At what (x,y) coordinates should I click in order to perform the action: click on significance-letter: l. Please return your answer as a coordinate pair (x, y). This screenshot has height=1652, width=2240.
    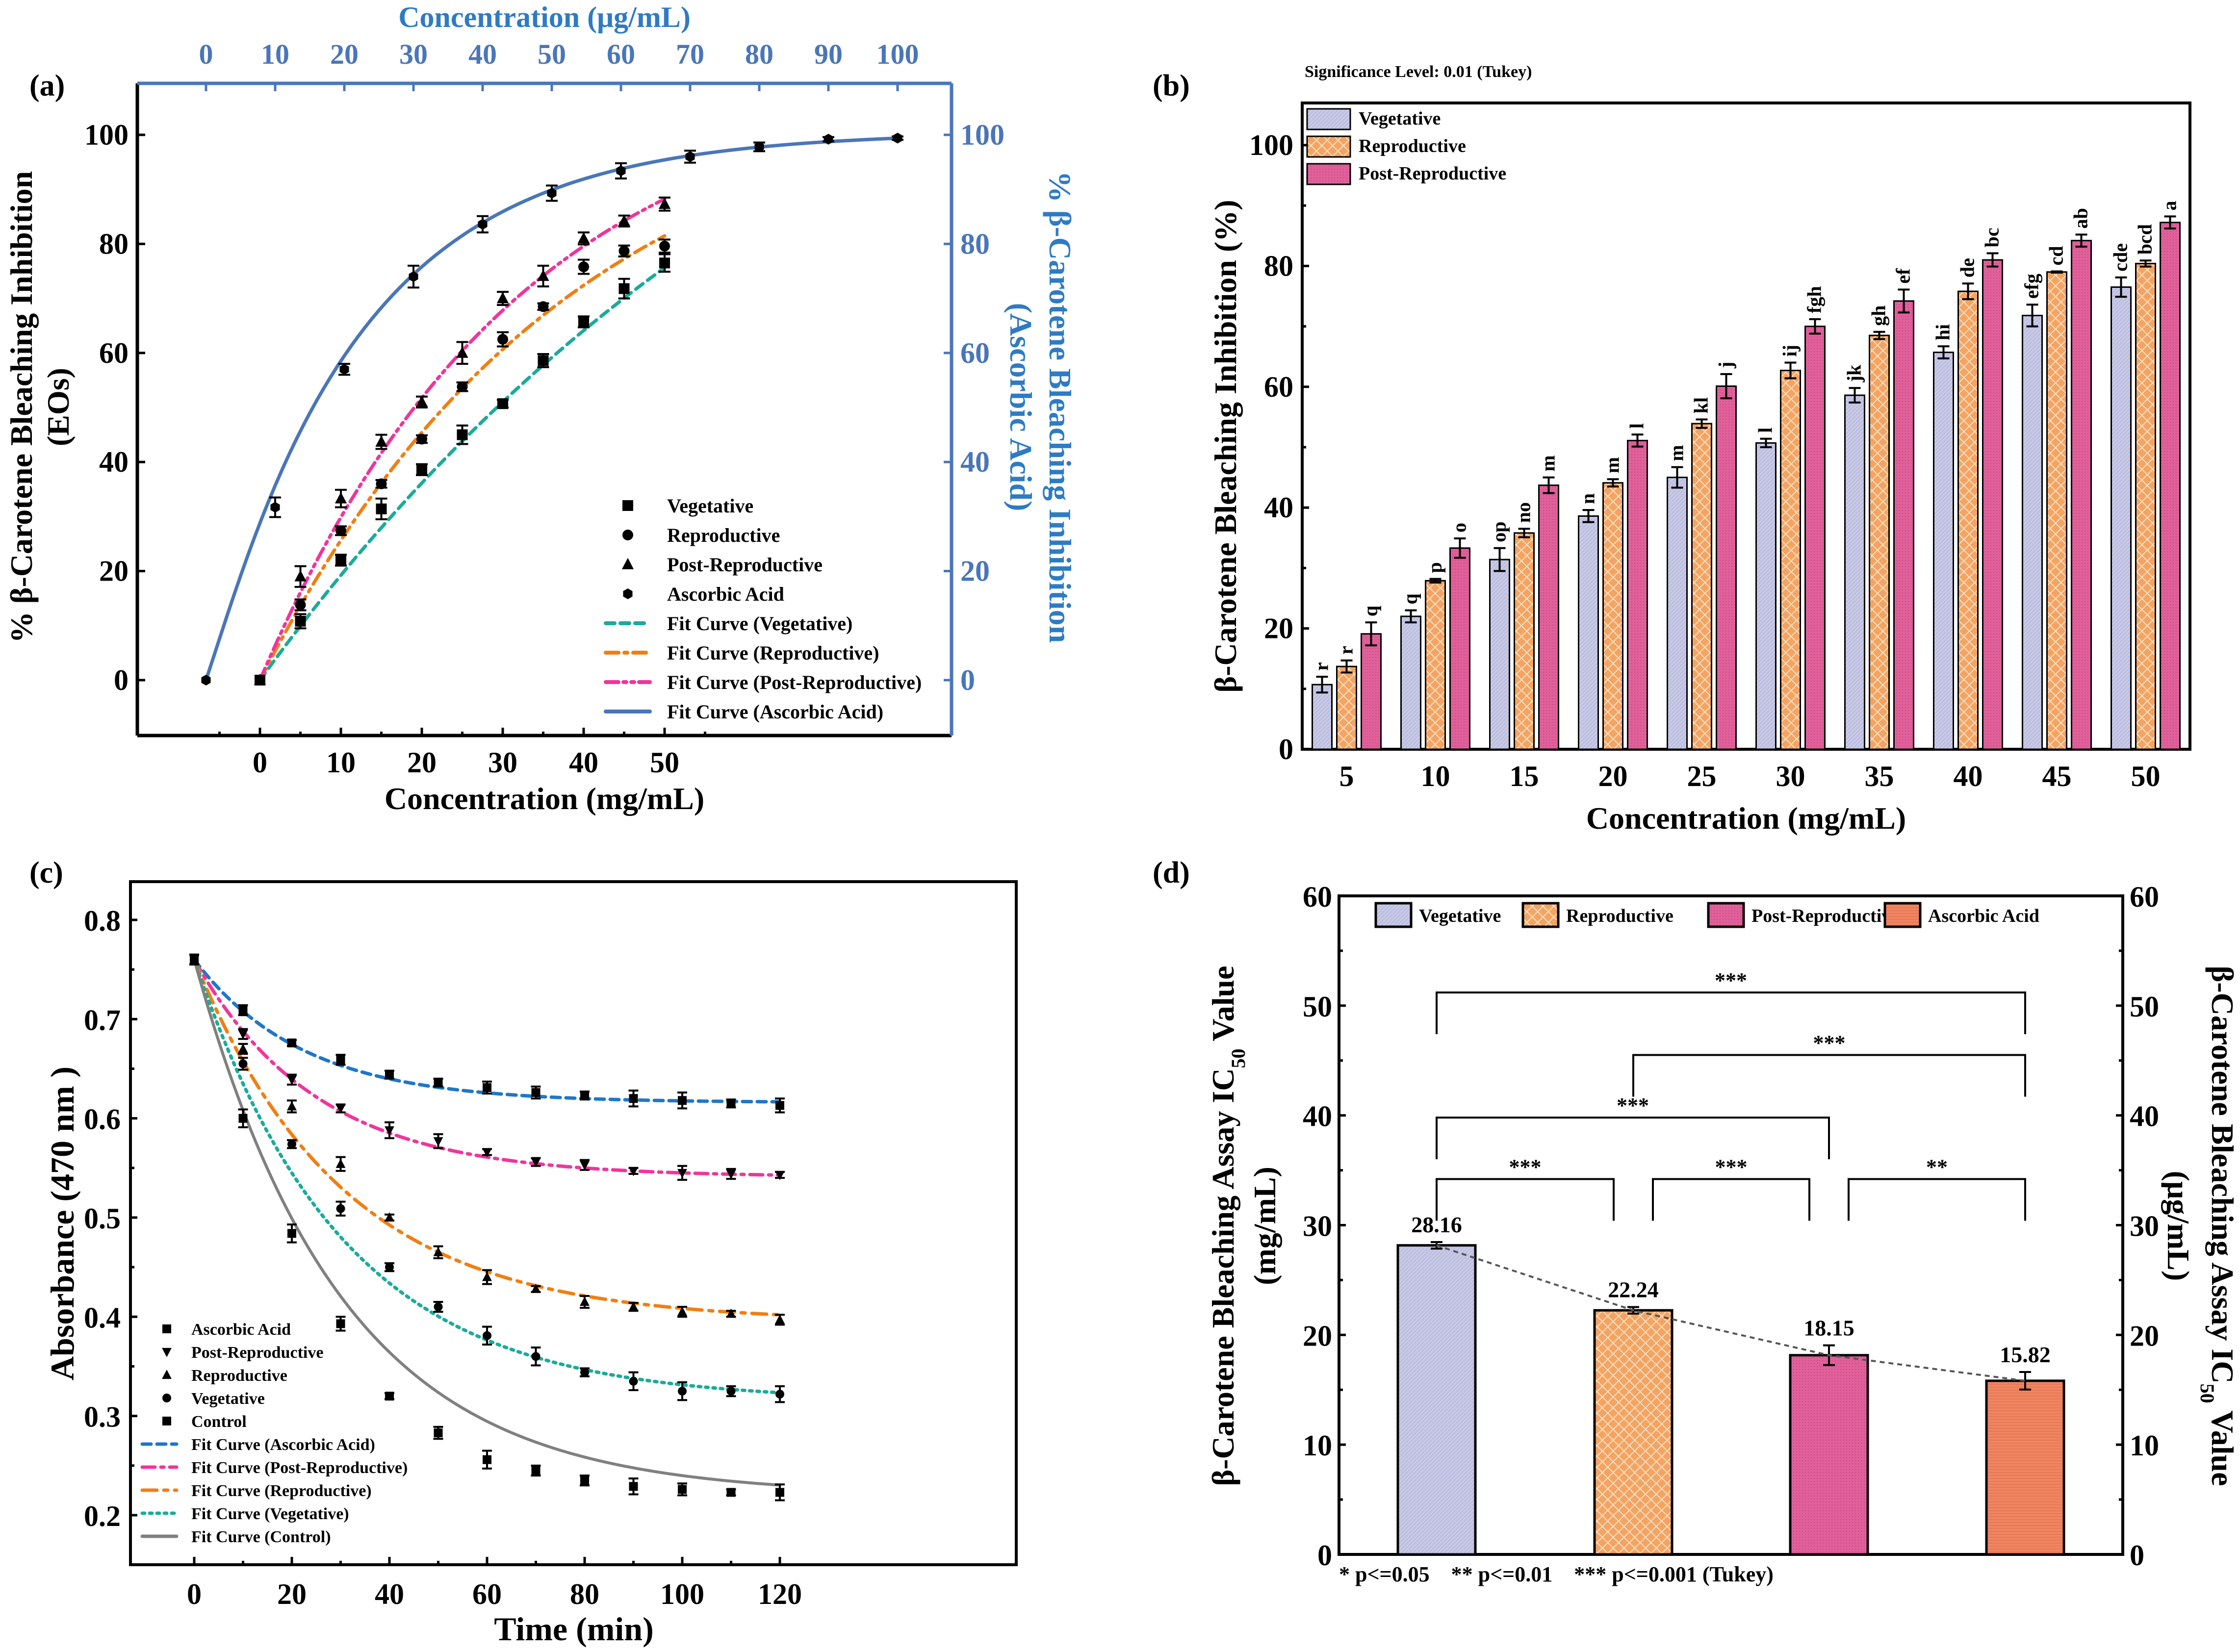
    Looking at the image, I should click on (1637, 426).